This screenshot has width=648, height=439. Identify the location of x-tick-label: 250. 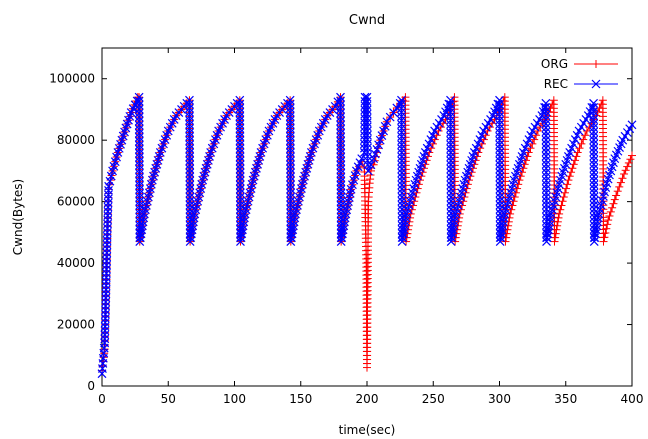
(433, 399).